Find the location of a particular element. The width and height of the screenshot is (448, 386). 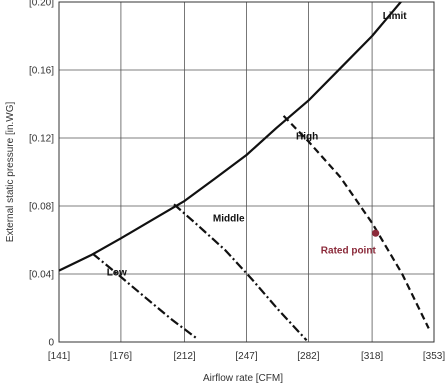

y-tick-label: [0.20] is located at coordinates (41, 4).